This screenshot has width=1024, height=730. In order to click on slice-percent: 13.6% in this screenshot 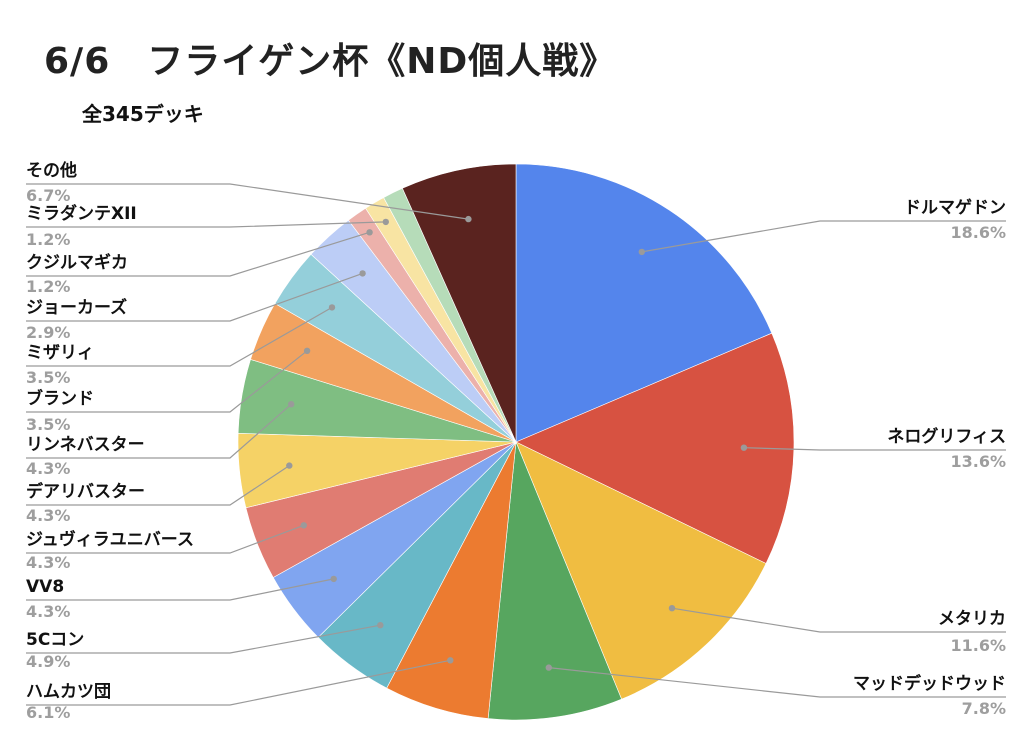, I will do `click(978, 461)`.